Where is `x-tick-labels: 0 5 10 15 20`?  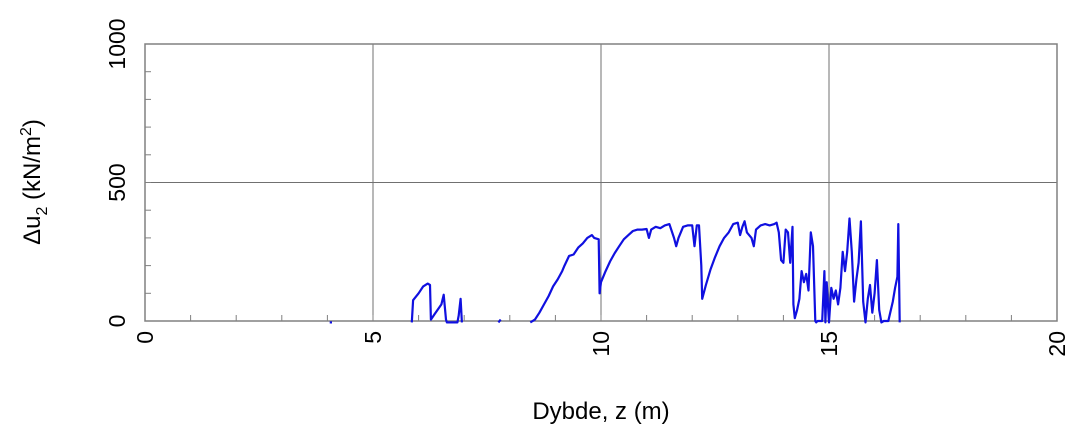 x-tick-labels: 0 5 10 15 20 is located at coordinates (601, 344).